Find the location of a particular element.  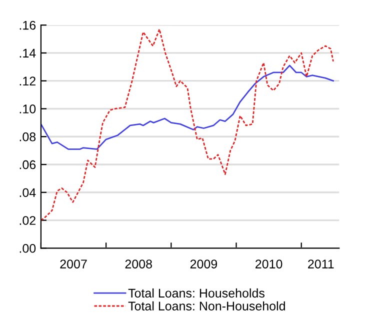

y-tick-label: .00 is located at coordinates (28, 248).